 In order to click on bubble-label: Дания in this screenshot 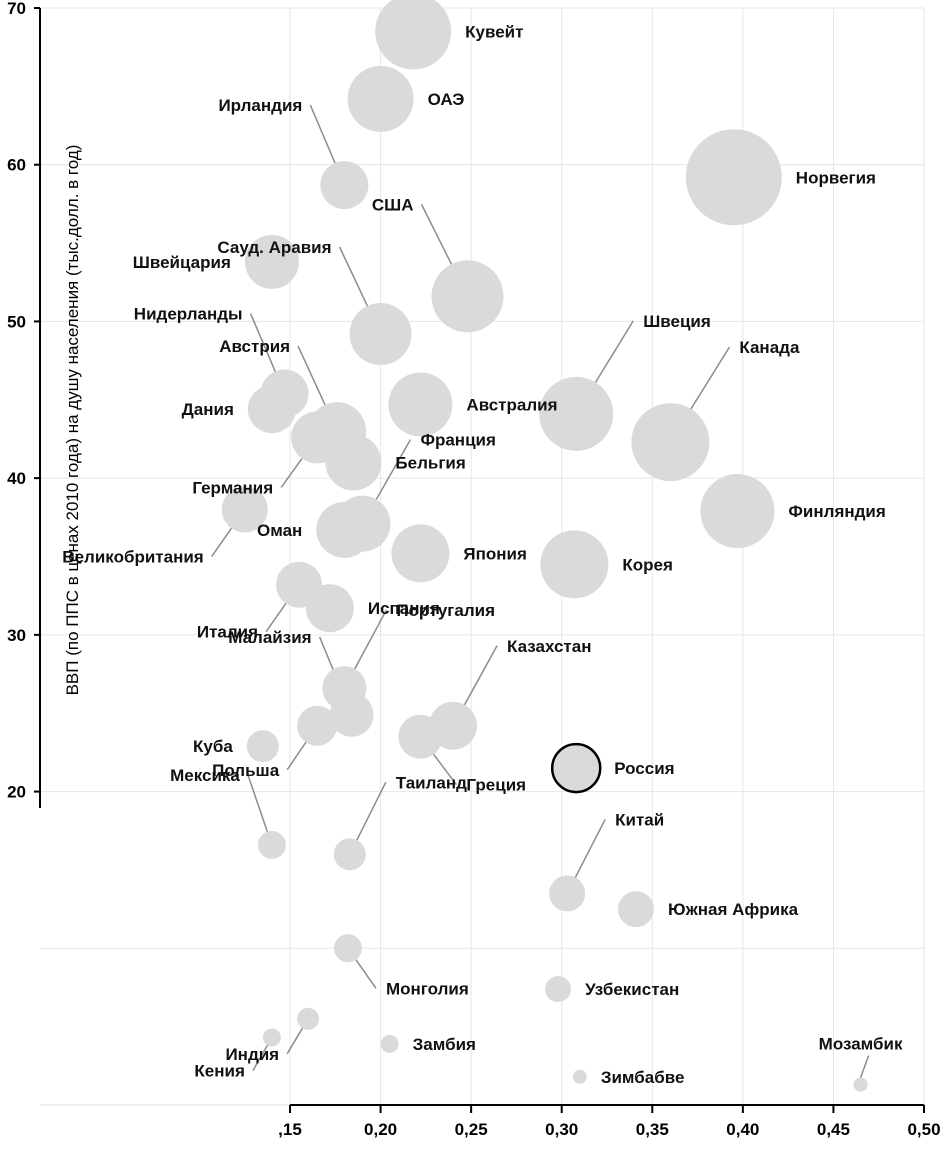, I will do `click(208, 409)`.